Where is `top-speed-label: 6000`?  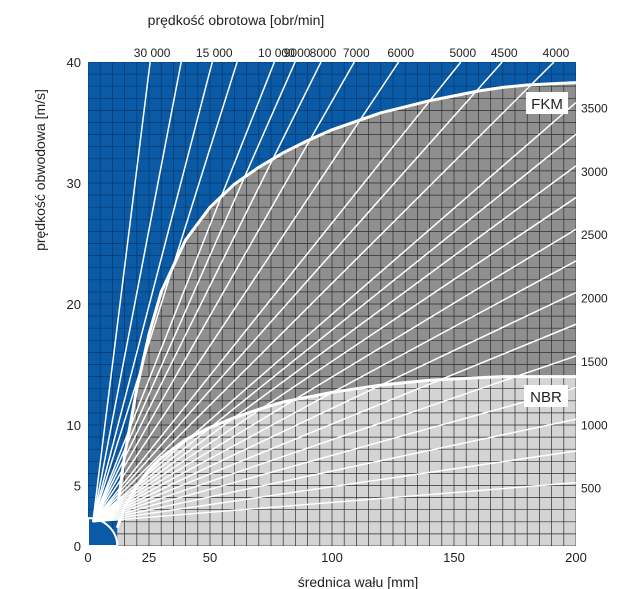
top-speed-label: 6000 is located at coordinates (400, 53).